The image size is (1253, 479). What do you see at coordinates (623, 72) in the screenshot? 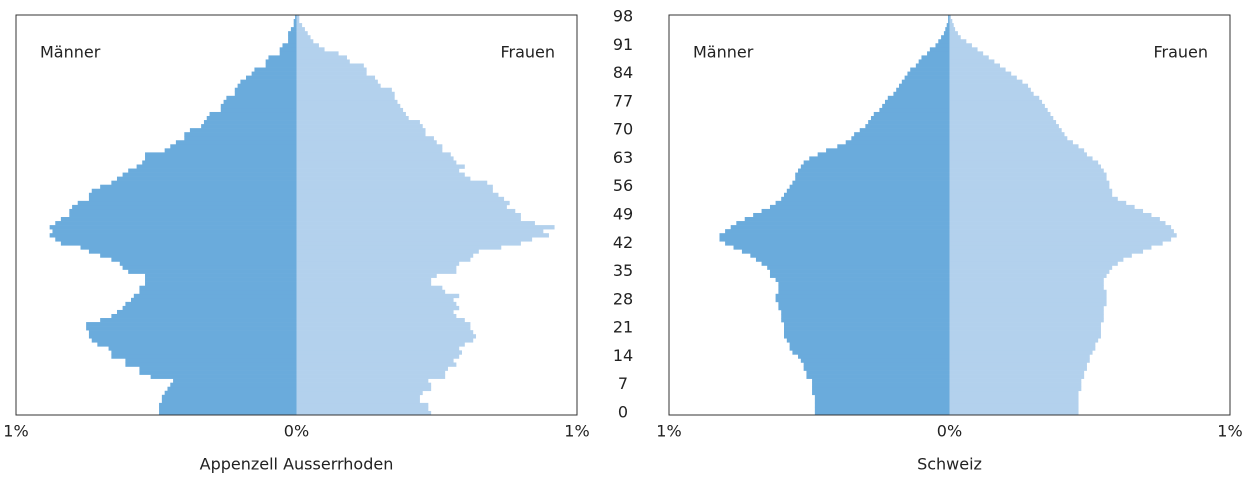
I see `y-tick-label: 84` at bounding box center [623, 72].